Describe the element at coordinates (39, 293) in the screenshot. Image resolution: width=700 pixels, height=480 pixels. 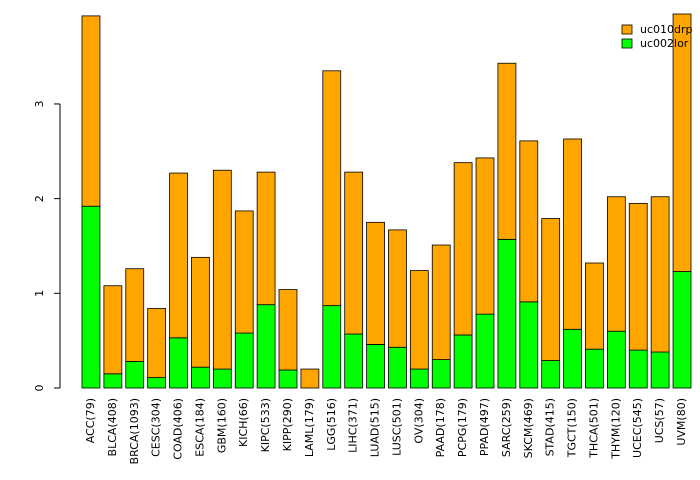
I see `y-tick-label: 1` at that location.